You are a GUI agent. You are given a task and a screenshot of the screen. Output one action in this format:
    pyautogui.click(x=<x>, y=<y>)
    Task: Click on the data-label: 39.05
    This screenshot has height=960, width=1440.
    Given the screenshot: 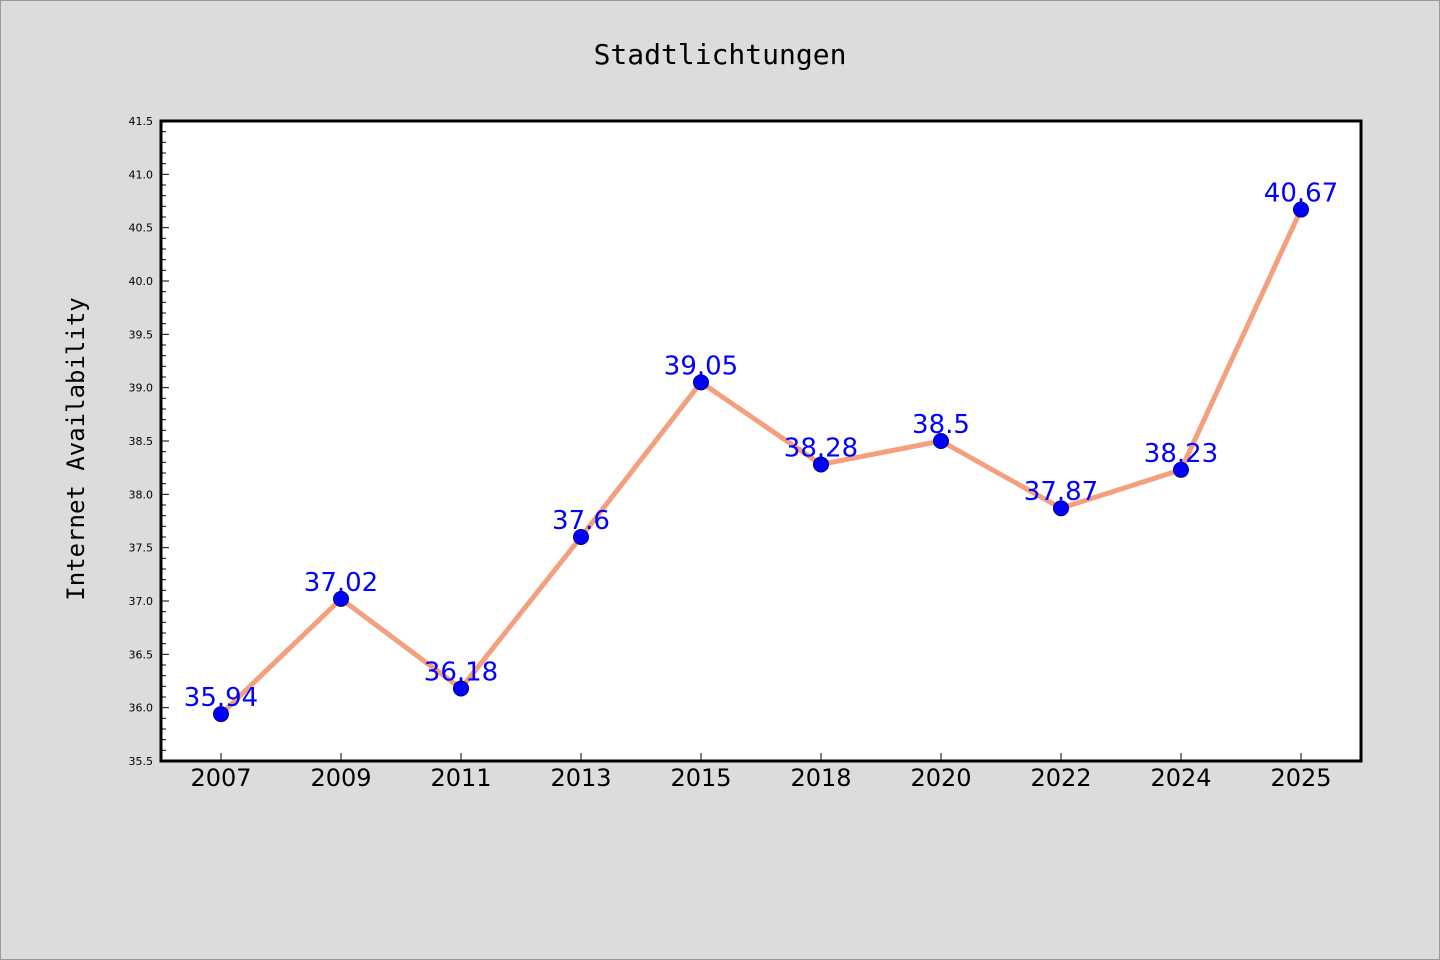 What is the action you would take?
    pyautogui.click(x=701, y=366)
    